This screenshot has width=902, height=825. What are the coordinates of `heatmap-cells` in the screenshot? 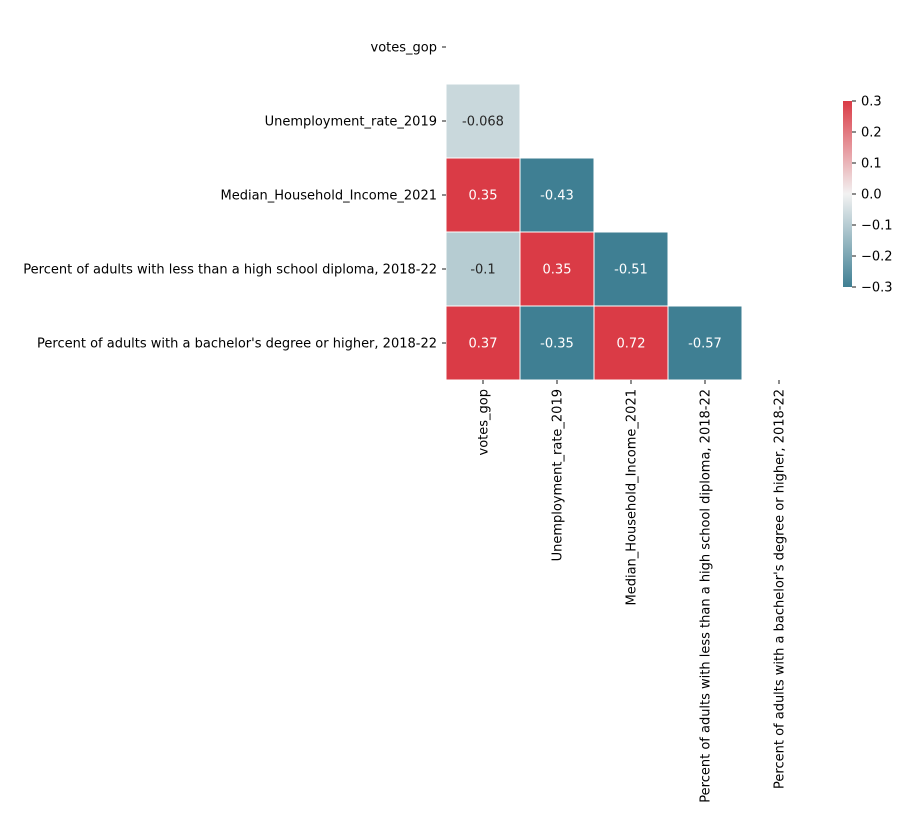 It's located at (594, 232).